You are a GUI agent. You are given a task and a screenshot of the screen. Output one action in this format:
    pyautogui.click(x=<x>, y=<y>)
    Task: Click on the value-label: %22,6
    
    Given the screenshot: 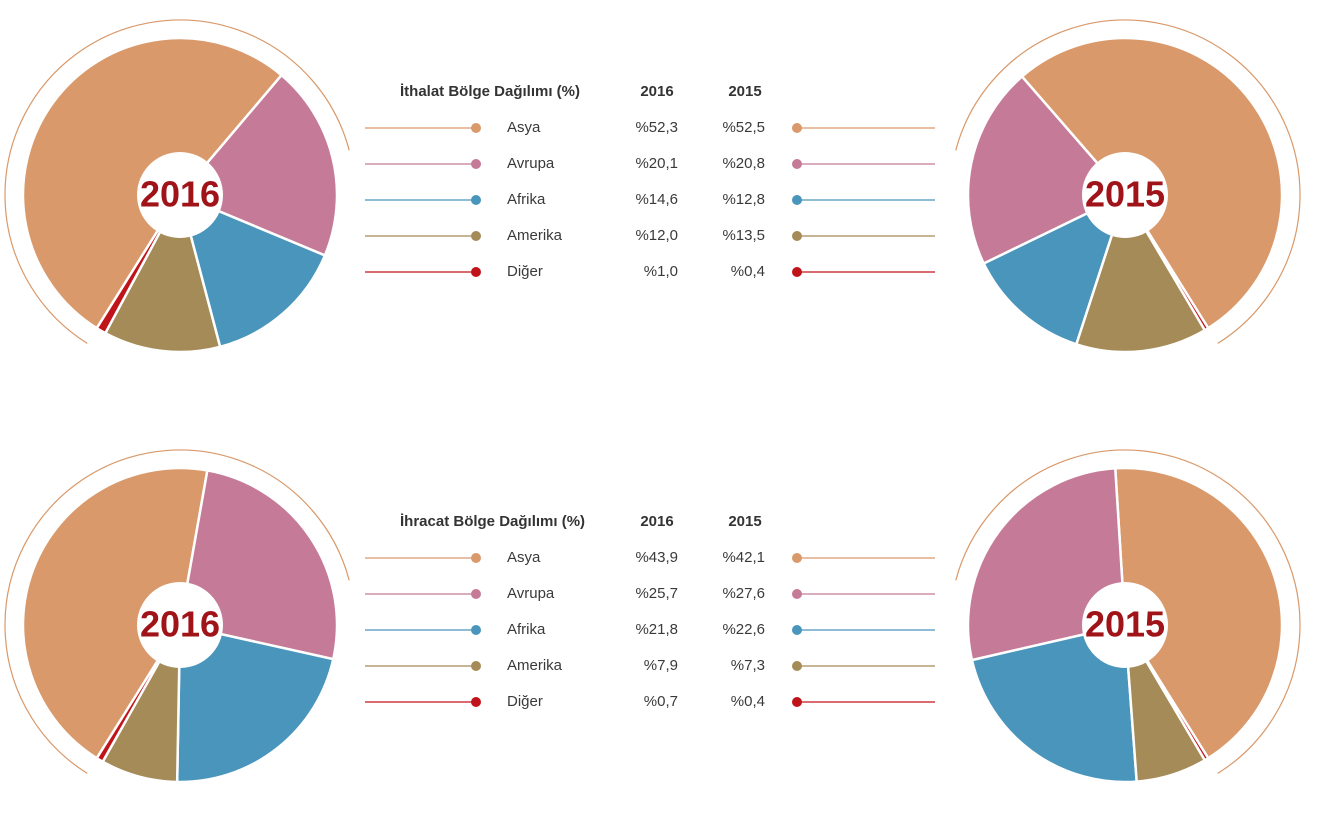 What is the action you would take?
    pyautogui.click(x=743, y=629)
    